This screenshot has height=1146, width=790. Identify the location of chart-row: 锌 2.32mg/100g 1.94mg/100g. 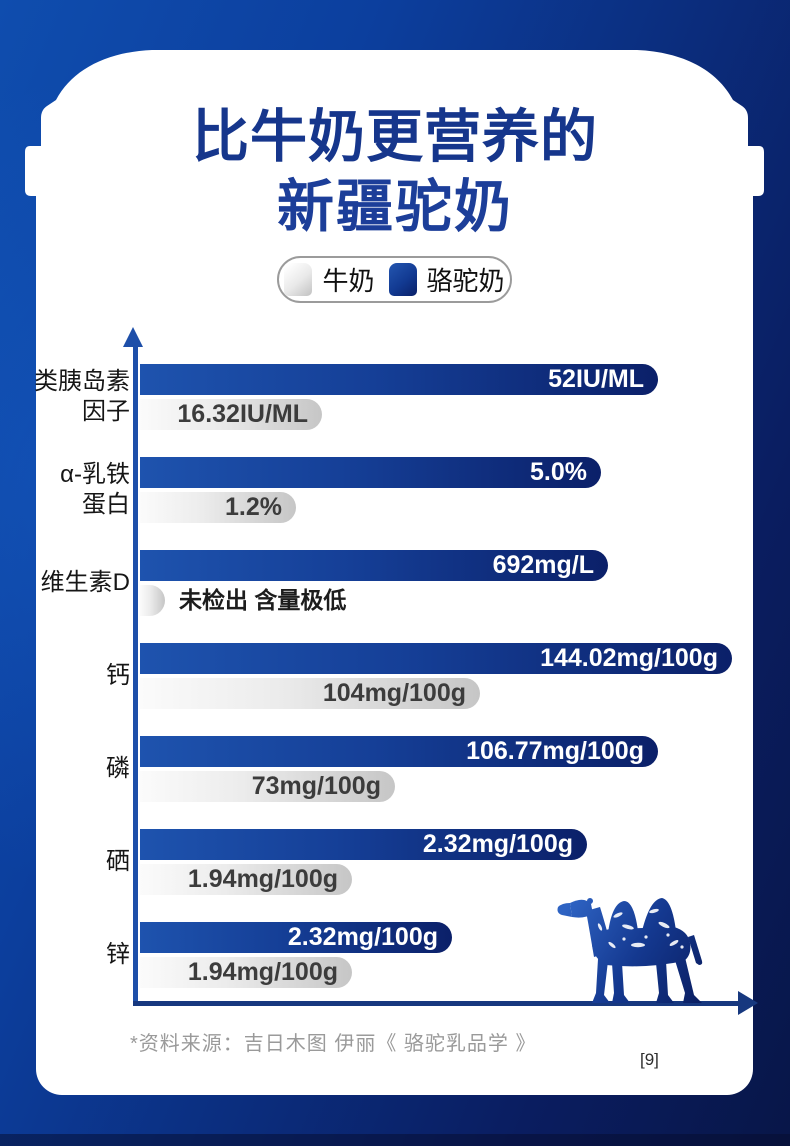
(433, 955).